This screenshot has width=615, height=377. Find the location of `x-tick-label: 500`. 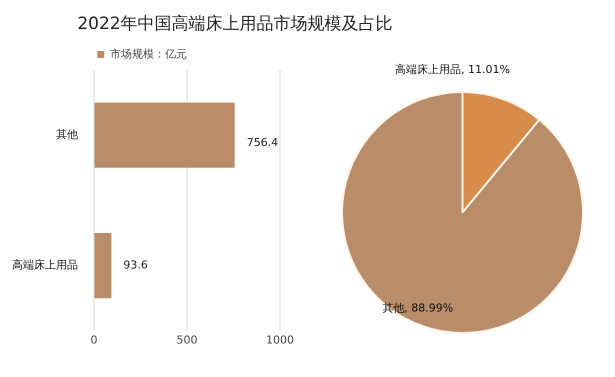

x-tick-label: 500 is located at coordinates (187, 339).